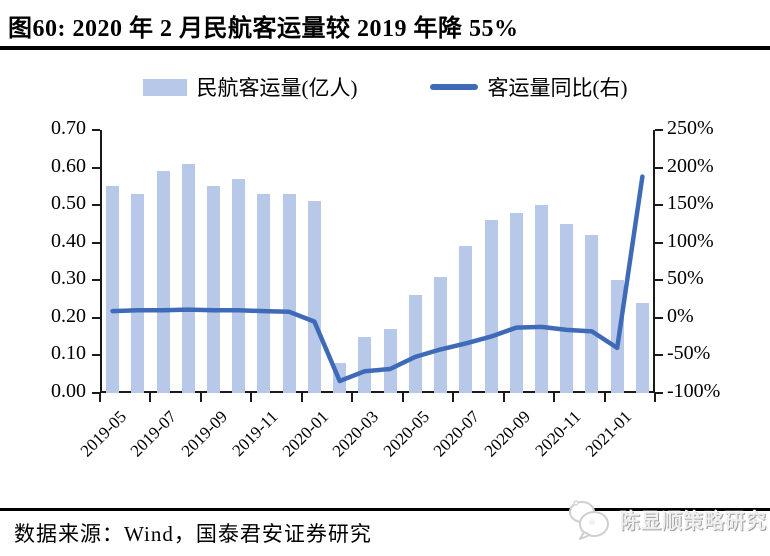  What do you see at coordinates (68, 165) in the screenshot?
I see `left-axis-label: 0.60` at bounding box center [68, 165].